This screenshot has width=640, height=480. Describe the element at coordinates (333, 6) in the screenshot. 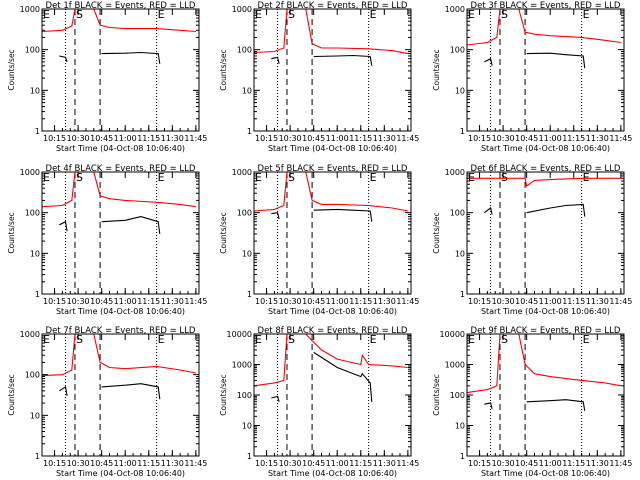

I see `chart-title: Det 2f BLACK = Events, RED = LLD` at that location.